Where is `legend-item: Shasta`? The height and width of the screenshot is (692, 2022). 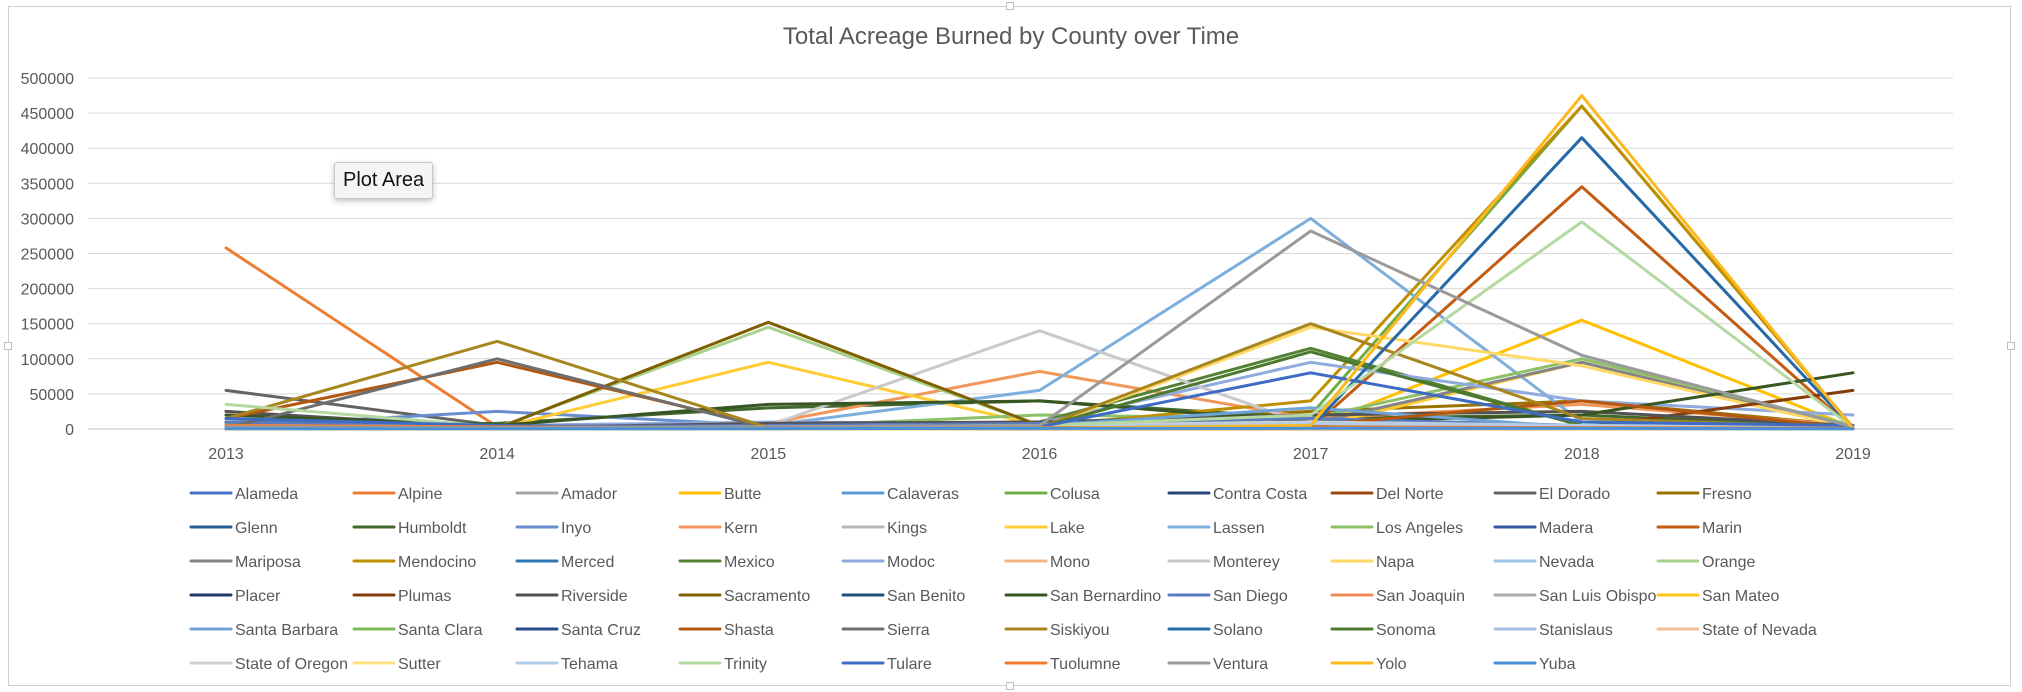
legend-item: Shasta is located at coordinates (726, 630).